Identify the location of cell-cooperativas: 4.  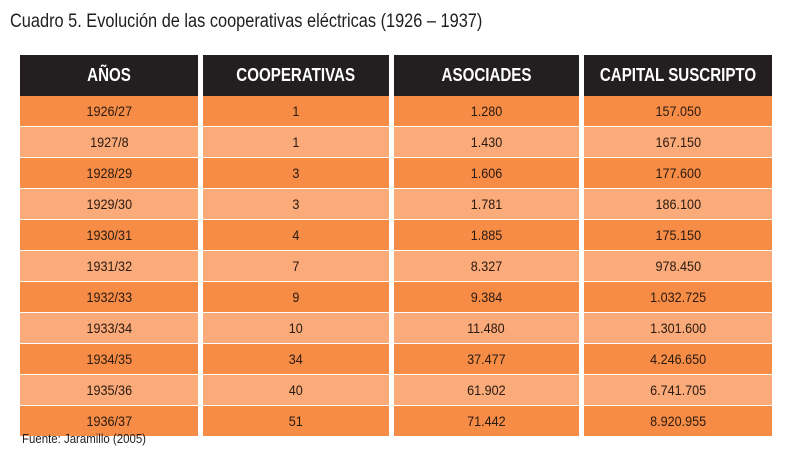
(296, 235).